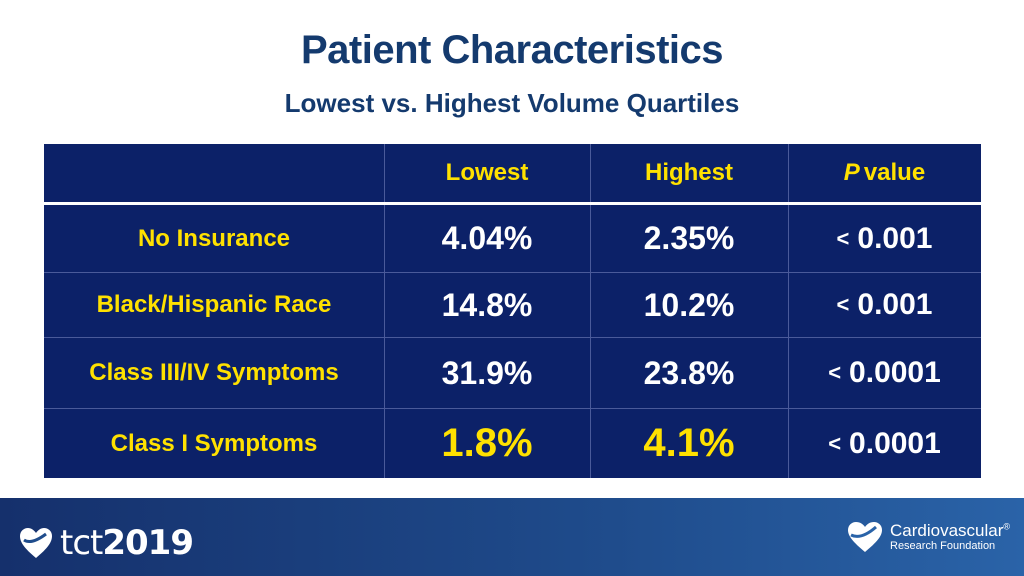 The image size is (1024, 576). I want to click on cell-highest: 2.35%, so click(689, 238).